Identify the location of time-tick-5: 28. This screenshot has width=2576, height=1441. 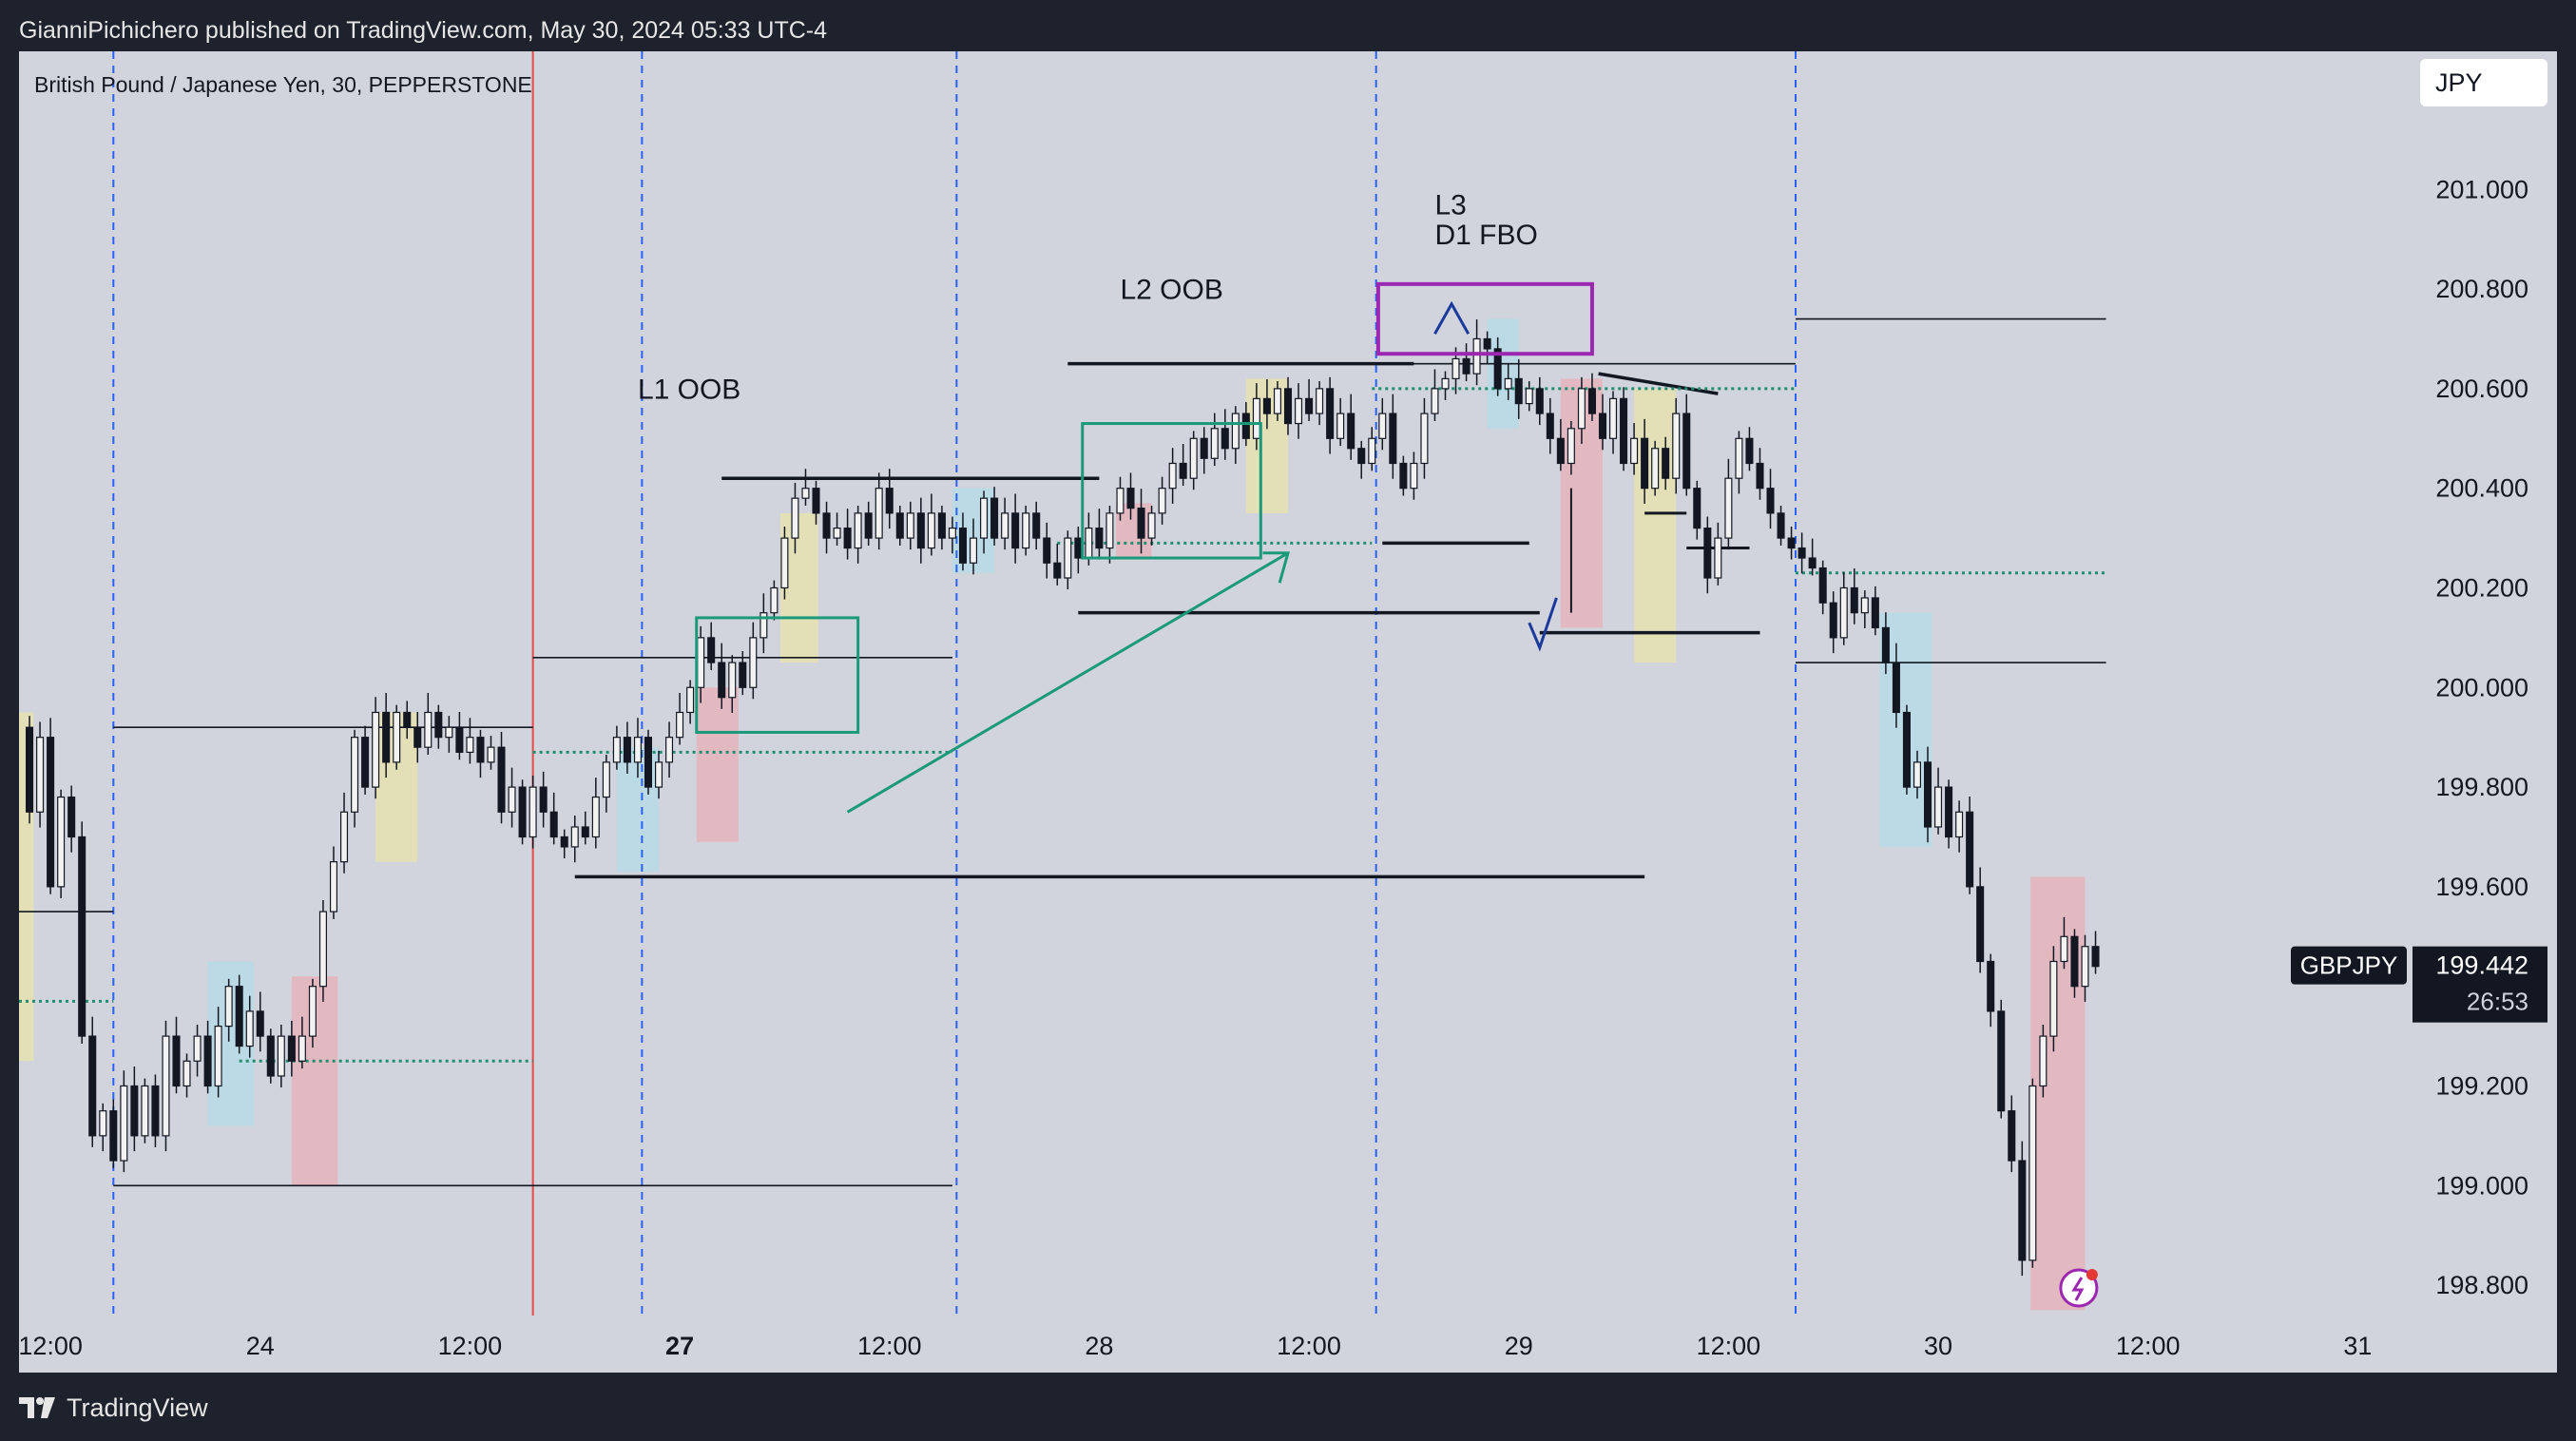
(1099, 1346).